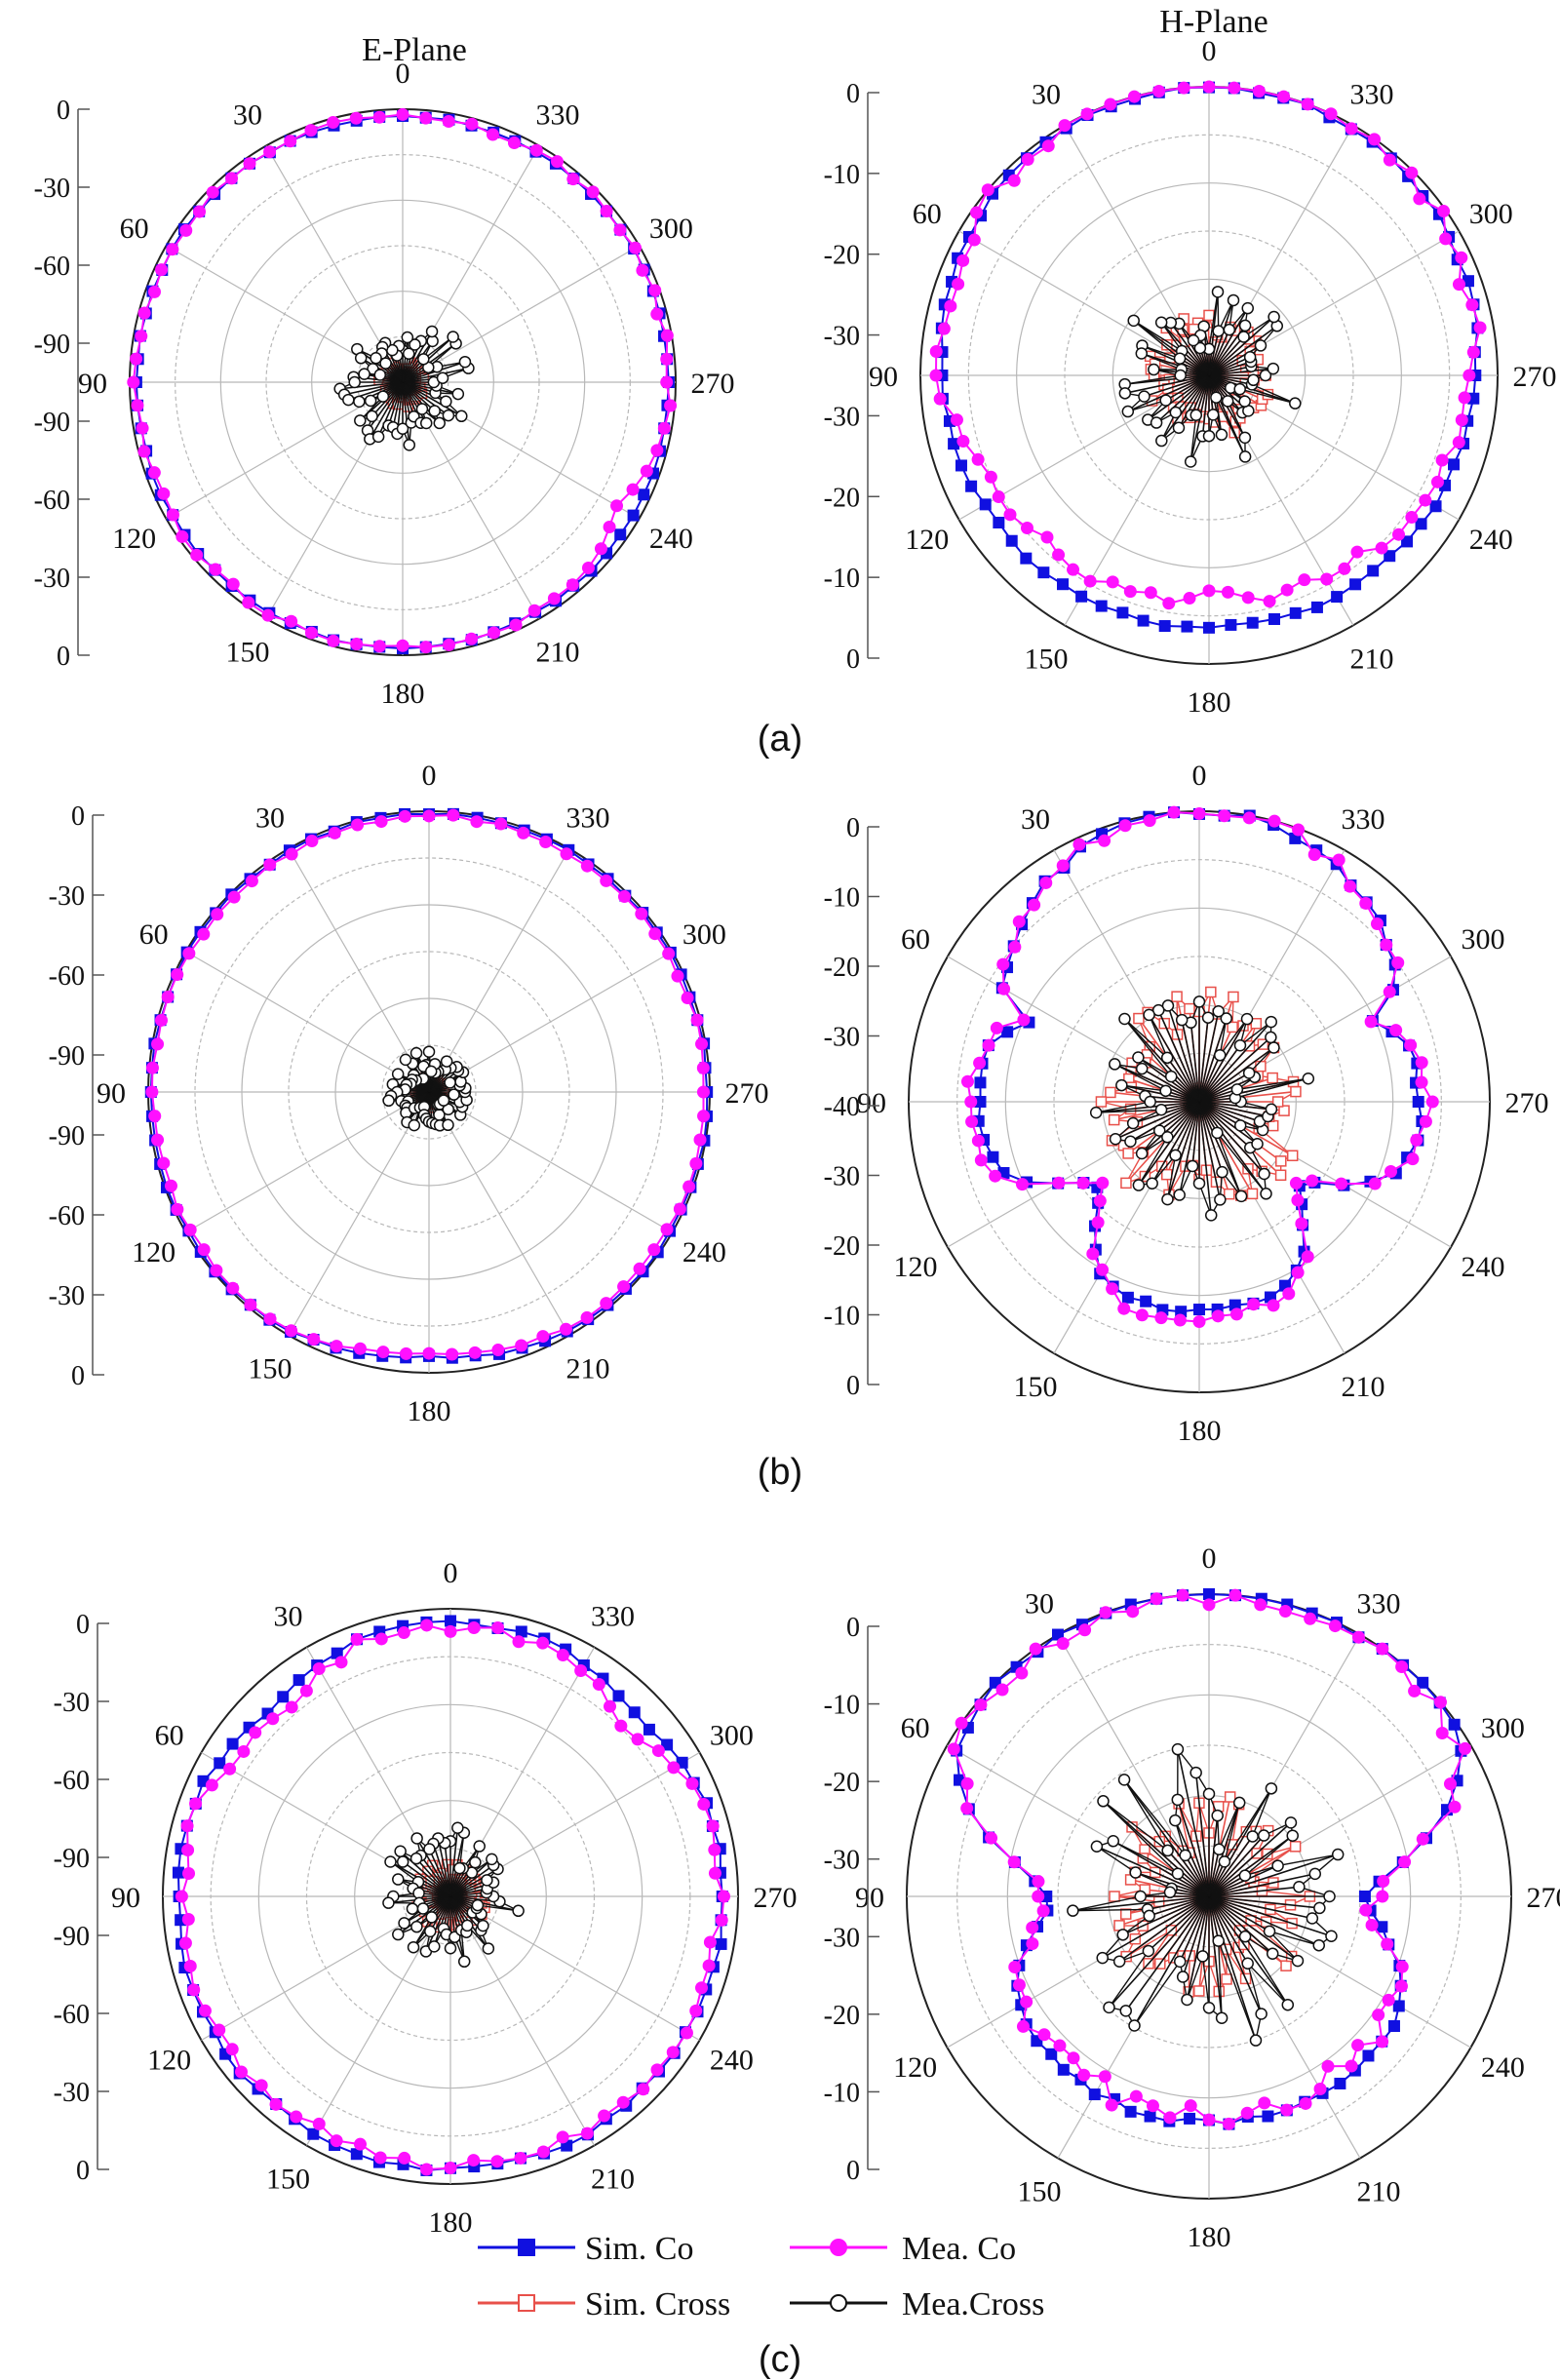 This screenshot has height=2380, width=1560. Describe the element at coordinates (154, 1252) in the screenshot. I see `angle-tick-label: 120` at that location.